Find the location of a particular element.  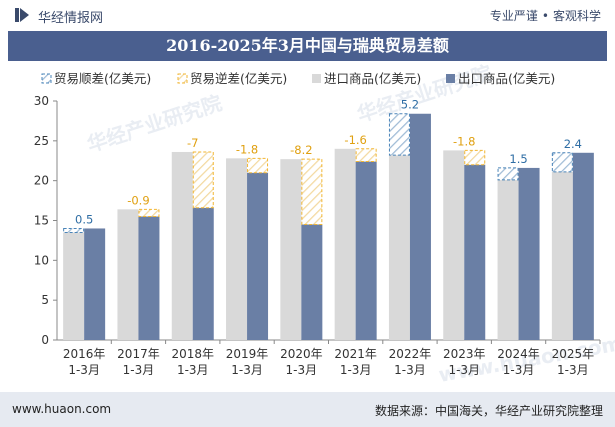

surplus-value-label: 5.2 is located at coordinates (410, 105).